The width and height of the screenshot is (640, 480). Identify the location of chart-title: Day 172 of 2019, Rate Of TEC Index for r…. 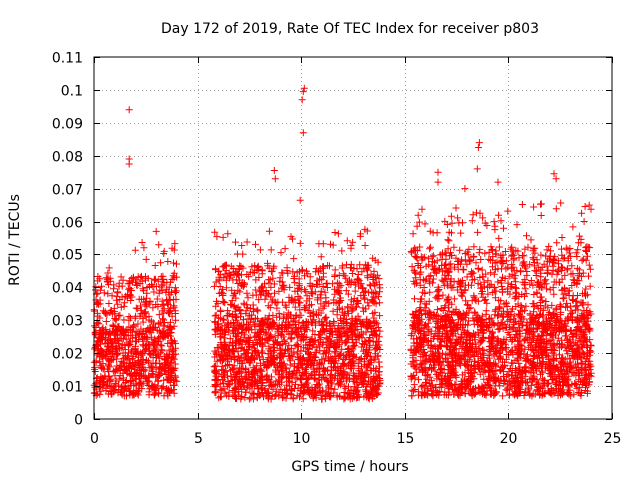
(350, 29).